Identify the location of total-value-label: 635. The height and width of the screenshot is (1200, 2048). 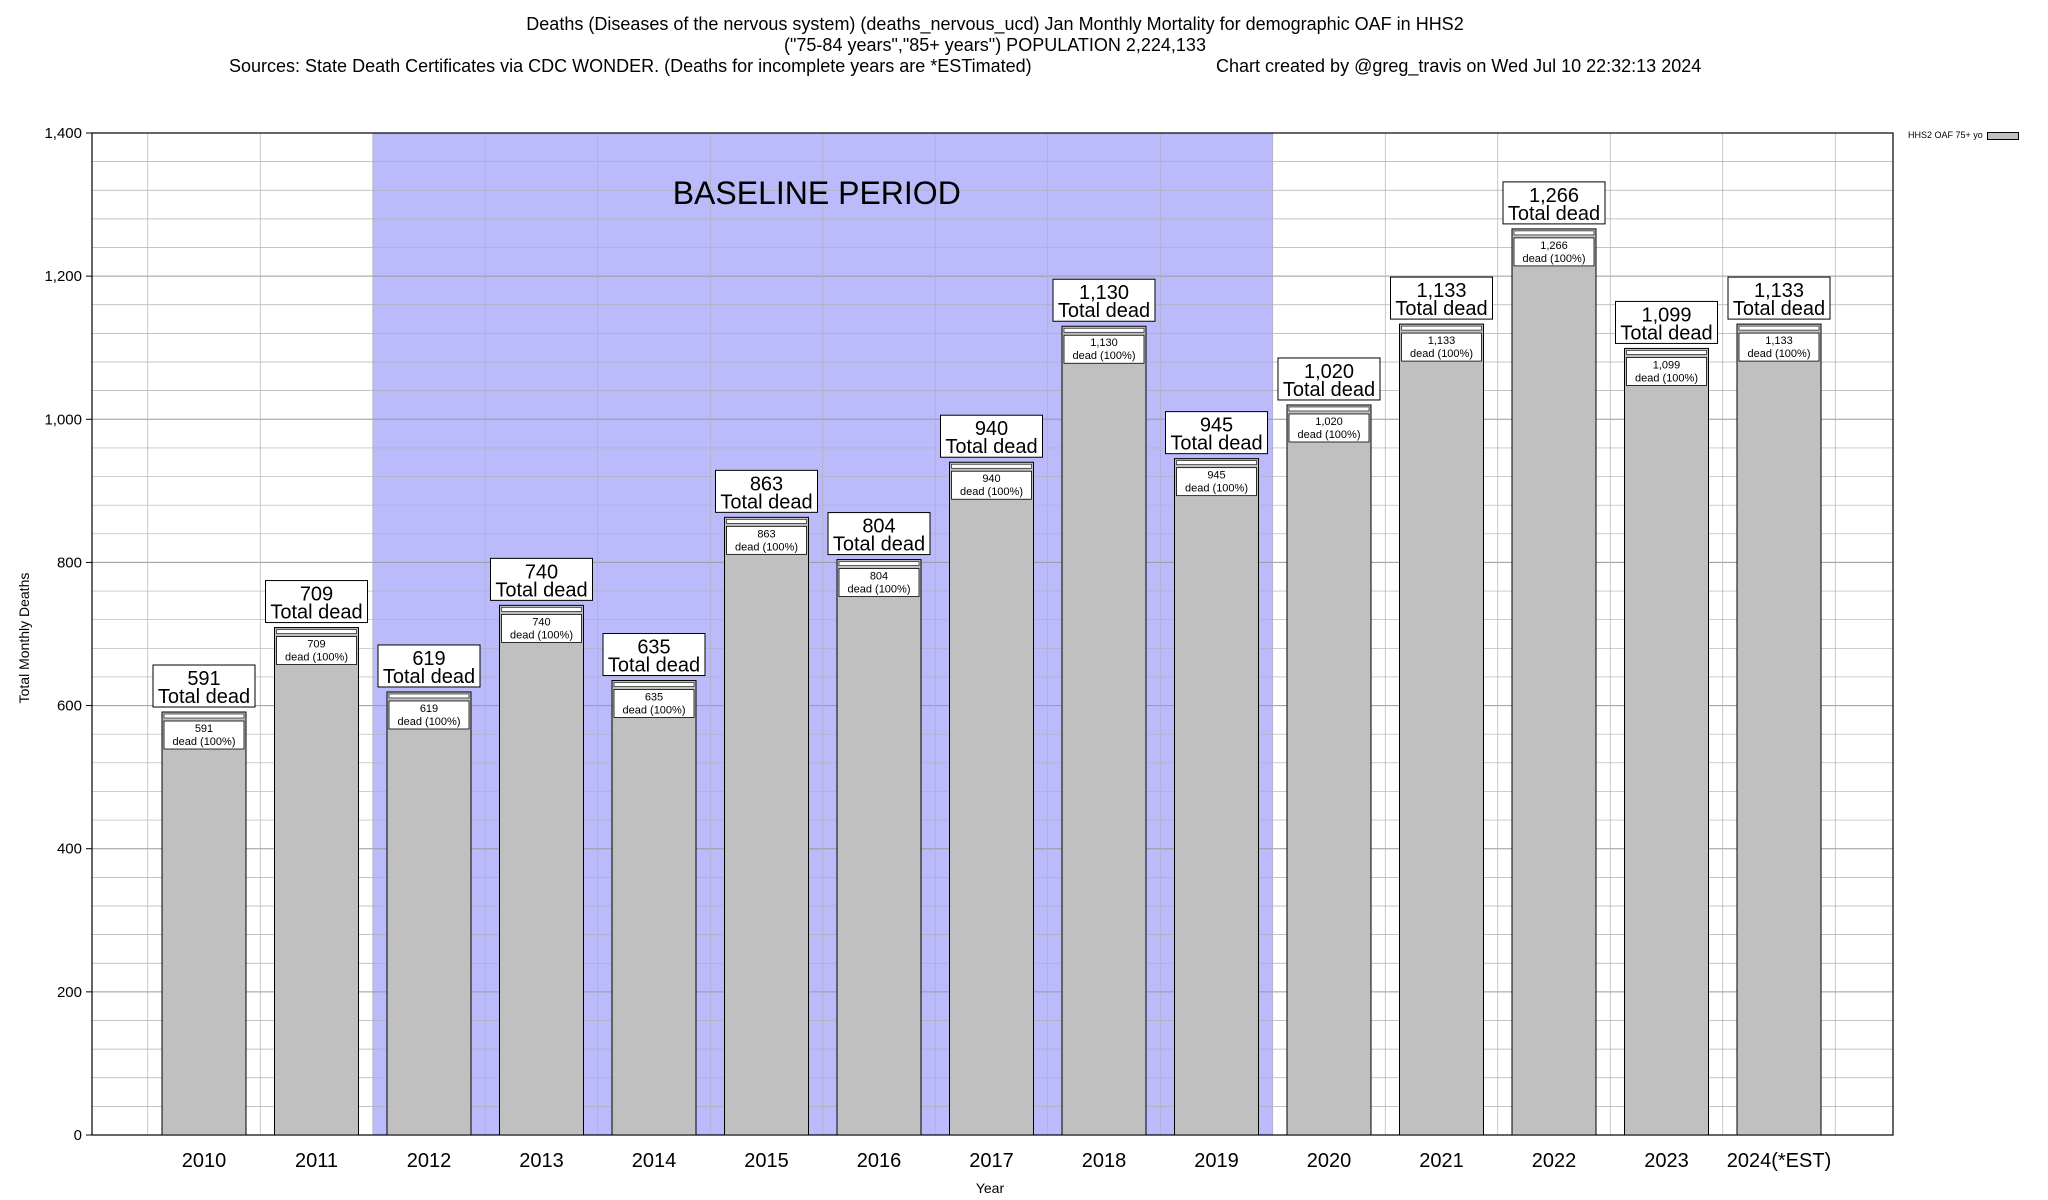
(653, 648).